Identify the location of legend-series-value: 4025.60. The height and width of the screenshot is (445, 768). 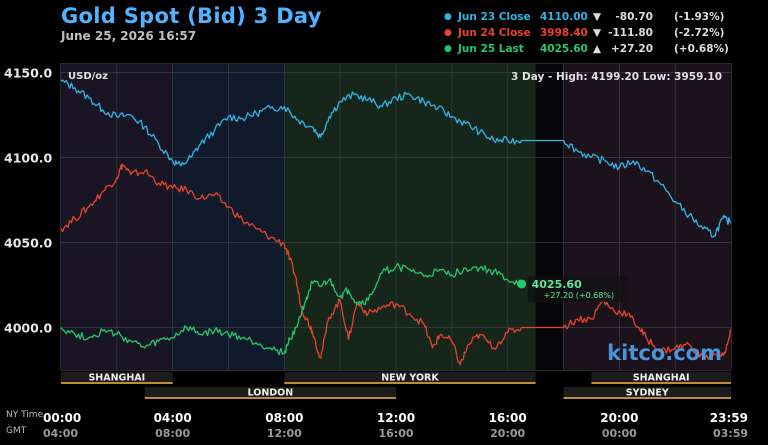
(564, 49).